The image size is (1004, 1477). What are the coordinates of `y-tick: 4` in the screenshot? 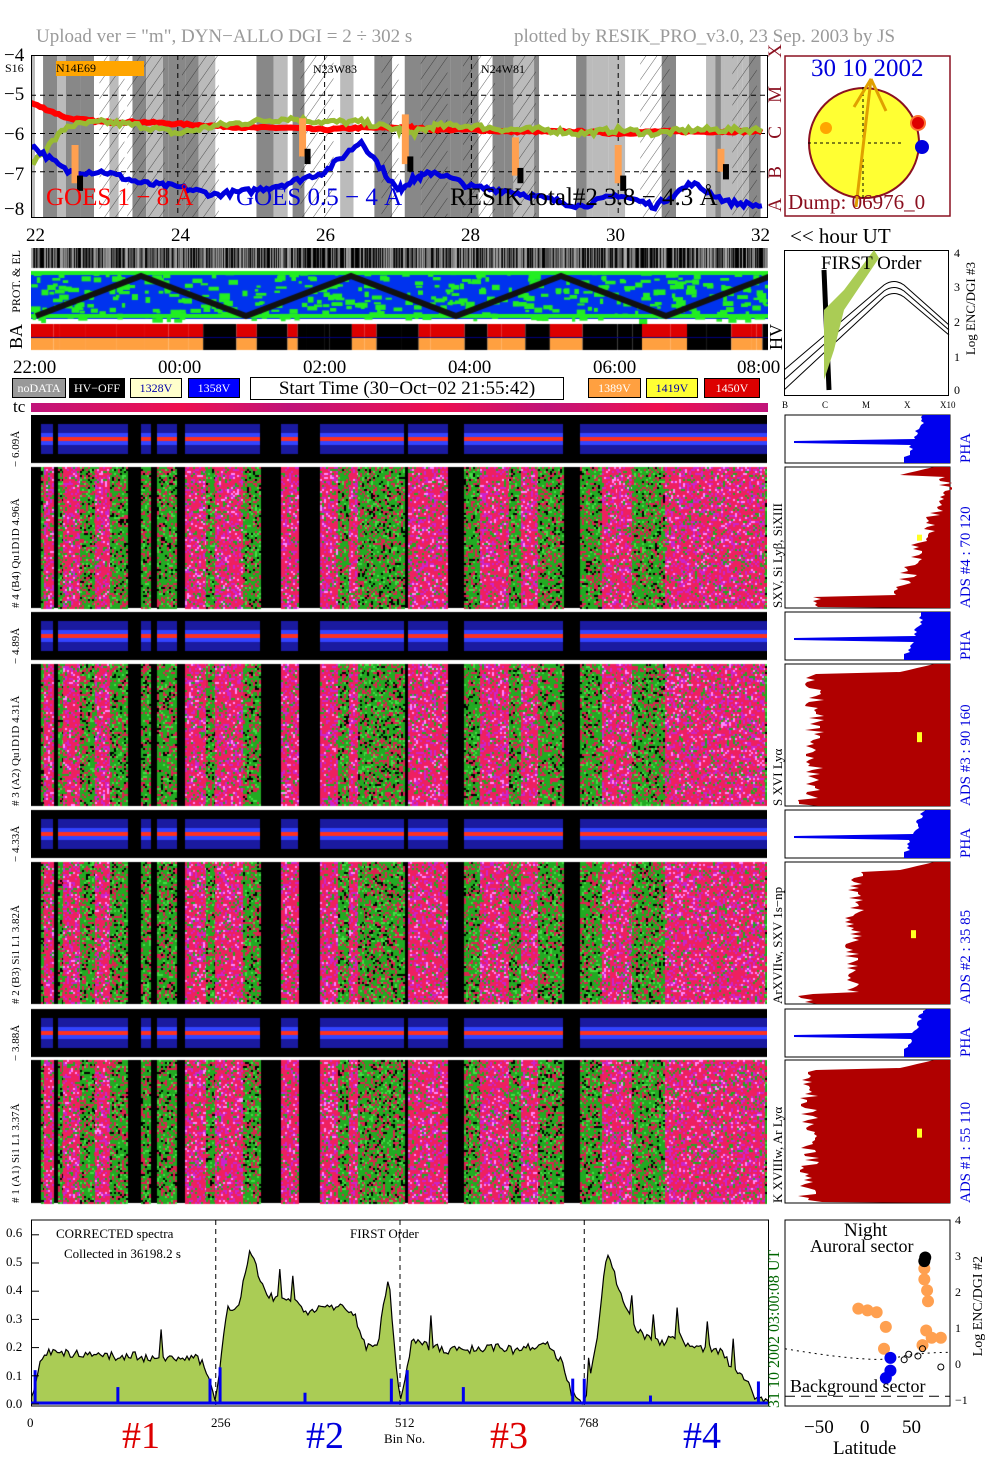 It's located at (957, 253).